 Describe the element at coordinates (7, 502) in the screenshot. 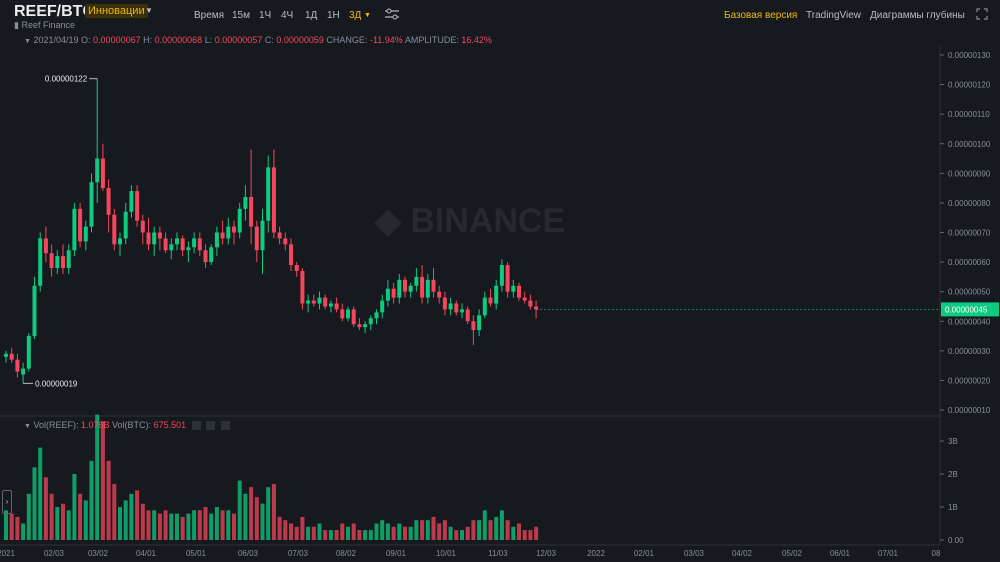

I see `sidebar-toggle-button: ›` at that location.